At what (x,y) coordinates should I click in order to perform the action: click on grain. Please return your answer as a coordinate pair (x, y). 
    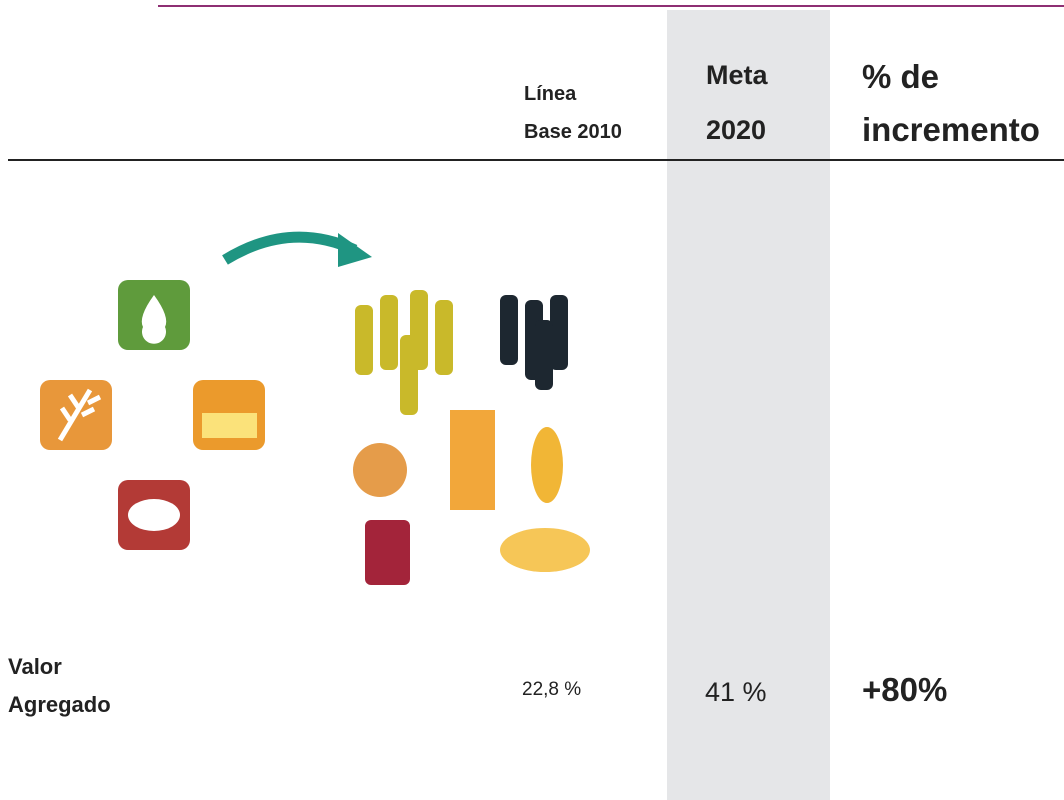
    Looking at the image, I should click on (79, 415).